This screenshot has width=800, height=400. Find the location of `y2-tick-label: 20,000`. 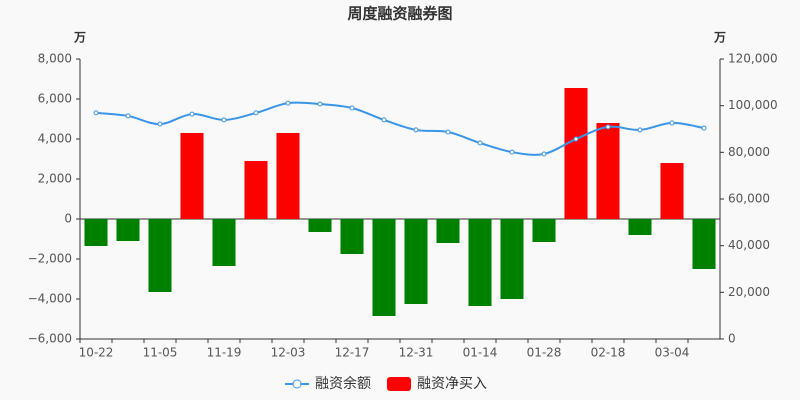

y2-tick-label: 20,000 is located at coordinates (749, 292).